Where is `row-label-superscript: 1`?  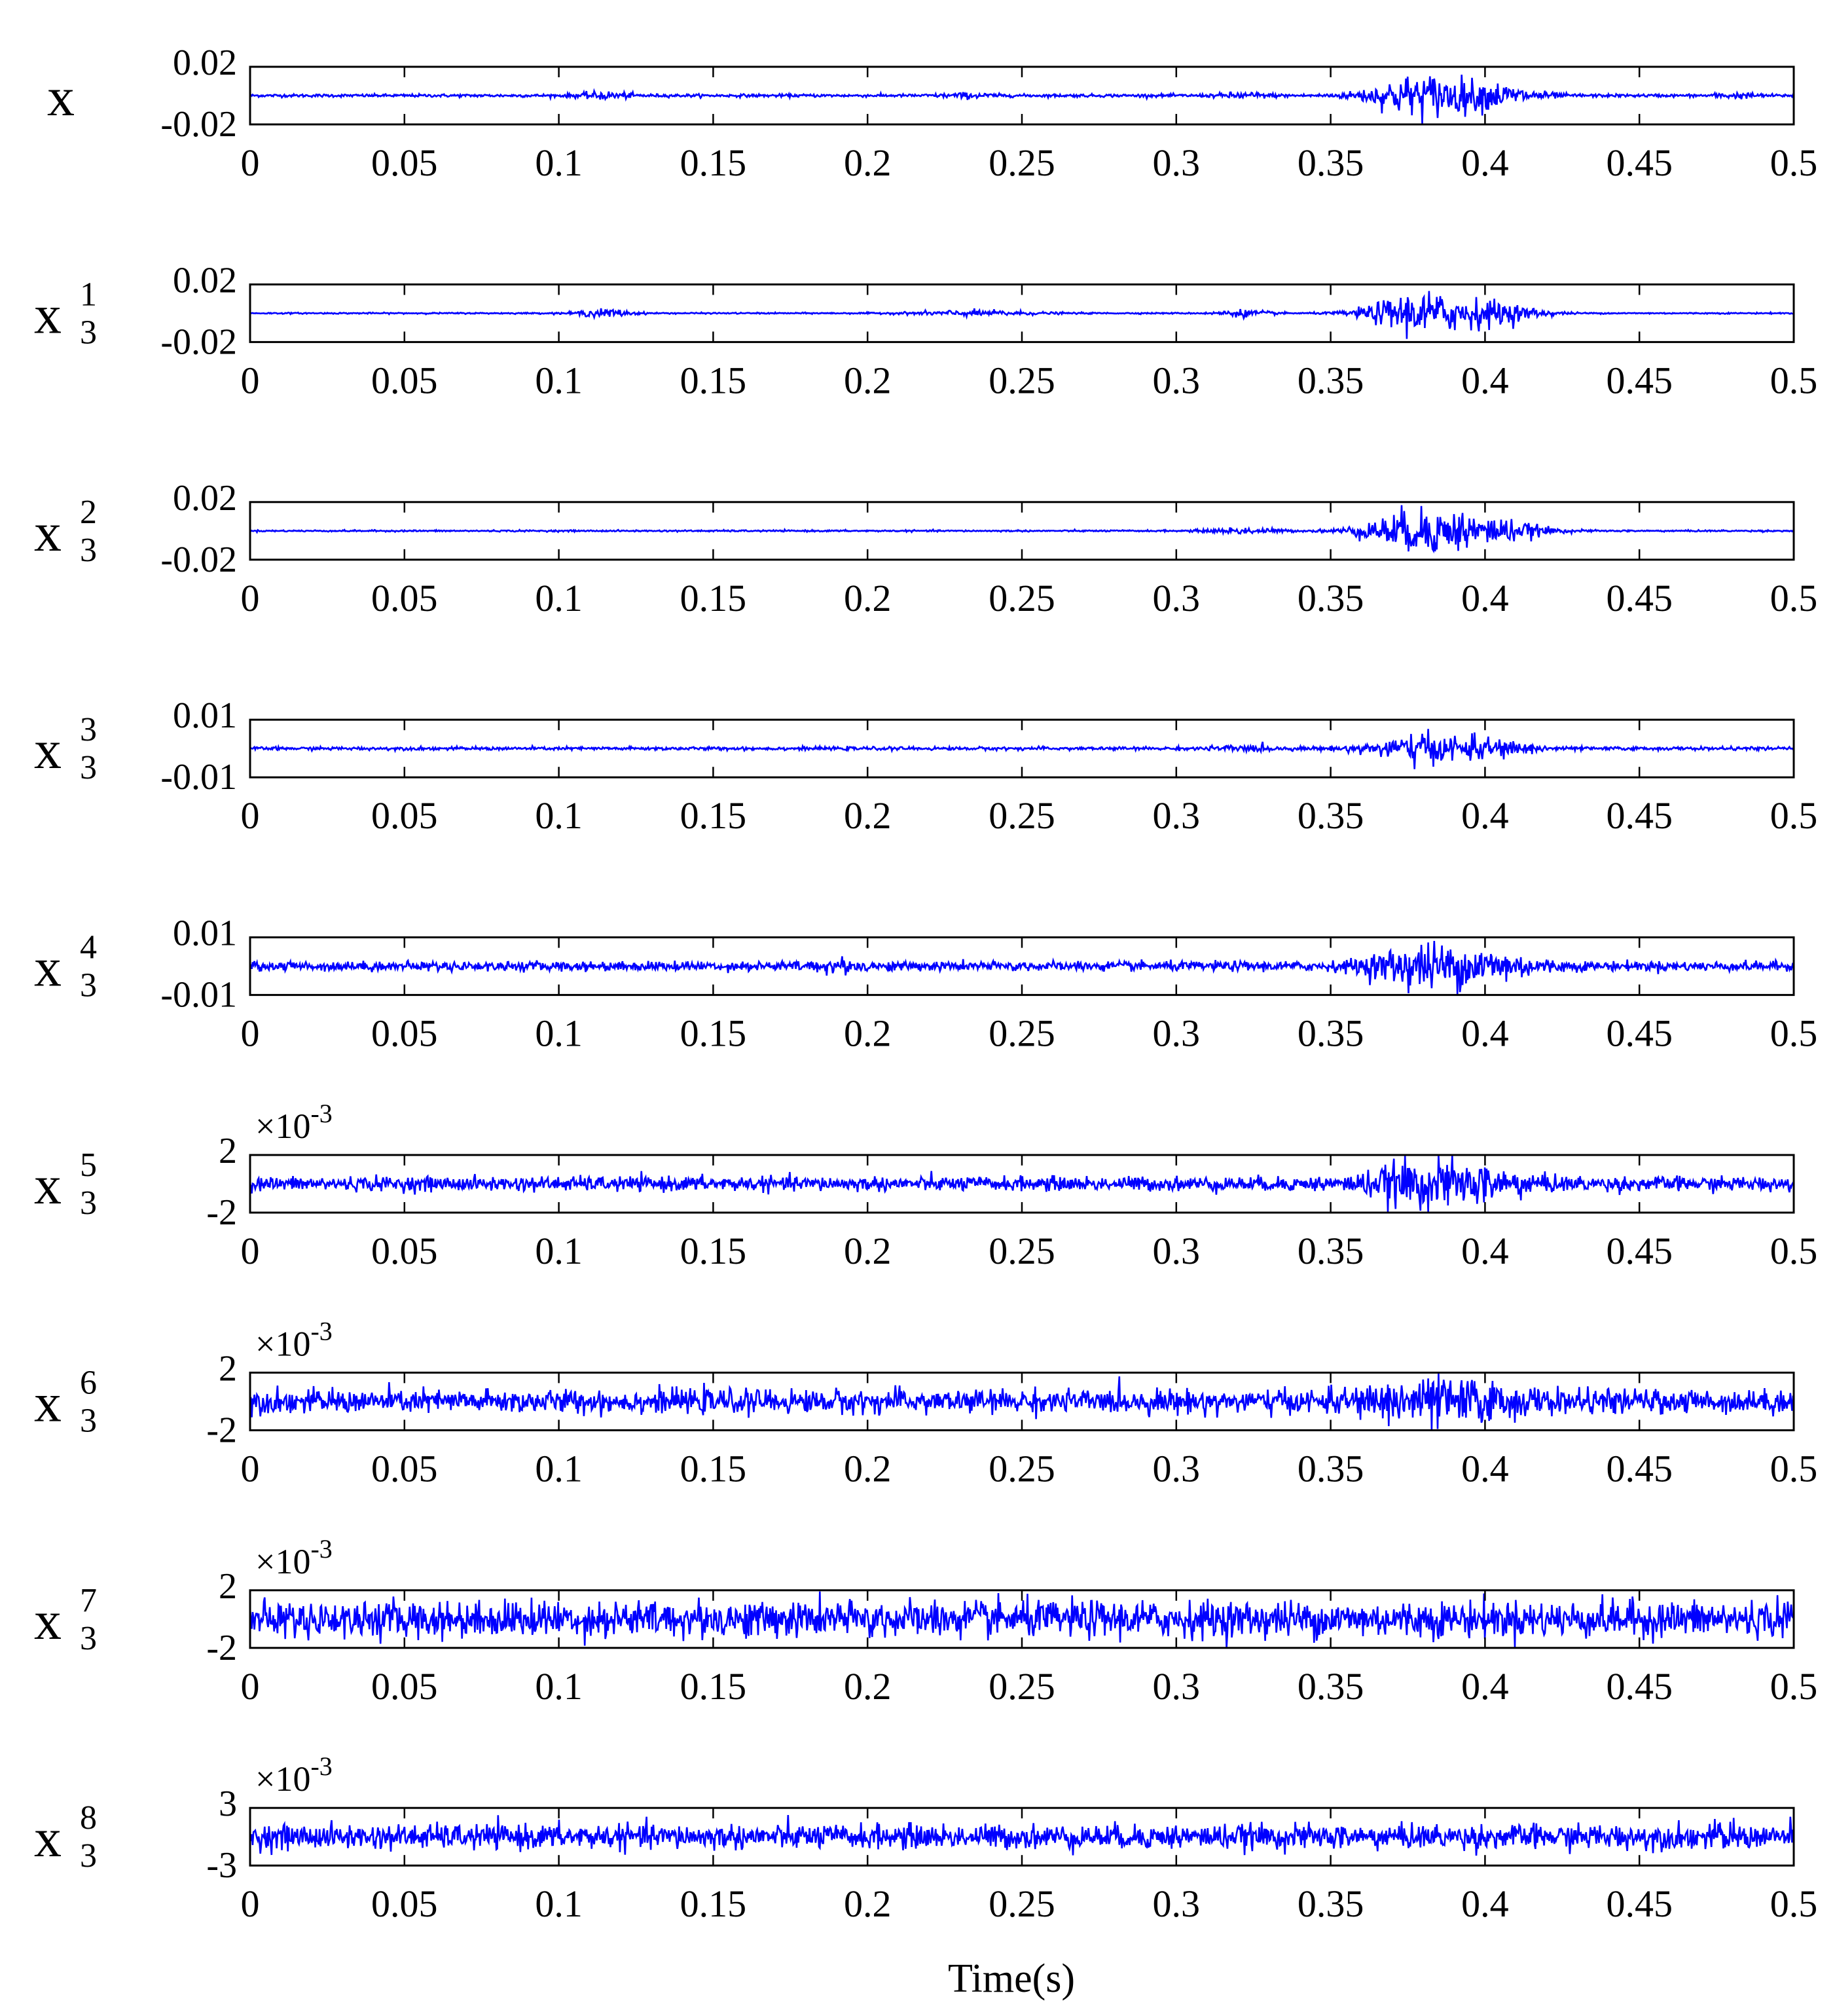 row-label-superscript: 1 is located at coordinates (88, 295).